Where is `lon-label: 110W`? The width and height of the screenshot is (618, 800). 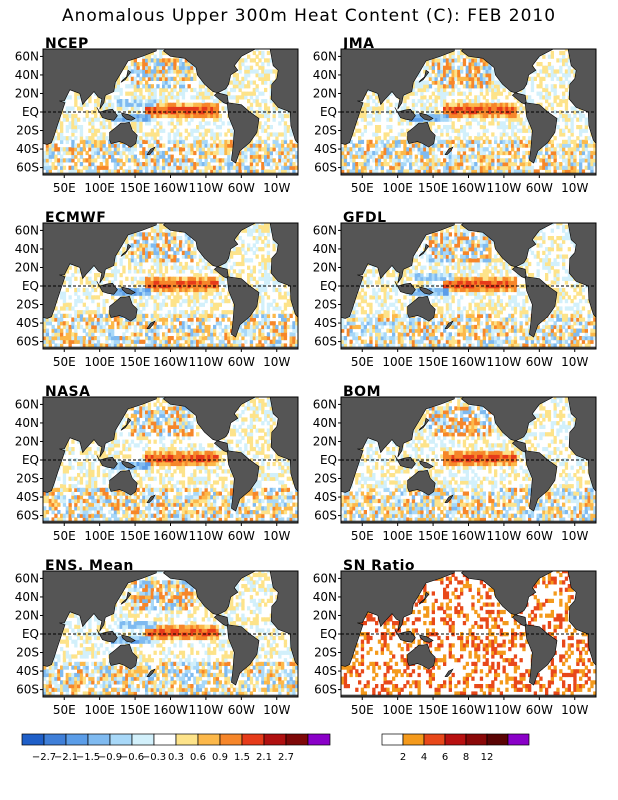 lon-label: 110W is located at coordinates (206, 188).